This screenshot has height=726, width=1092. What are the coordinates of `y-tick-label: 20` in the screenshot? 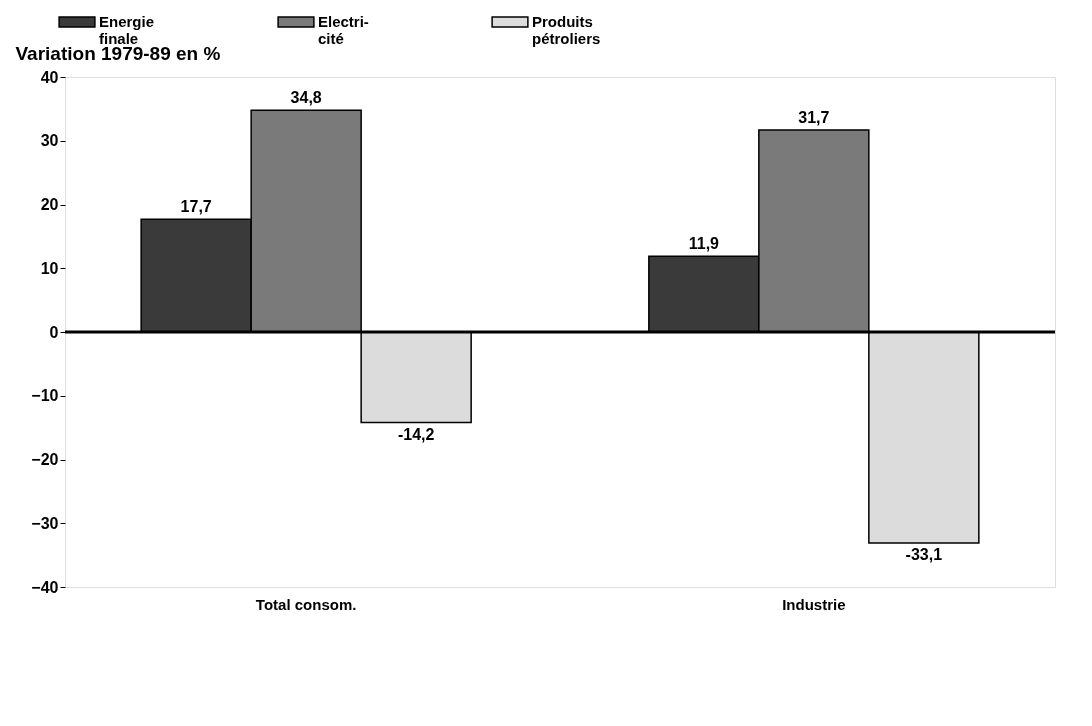 It's located at (49, 204).